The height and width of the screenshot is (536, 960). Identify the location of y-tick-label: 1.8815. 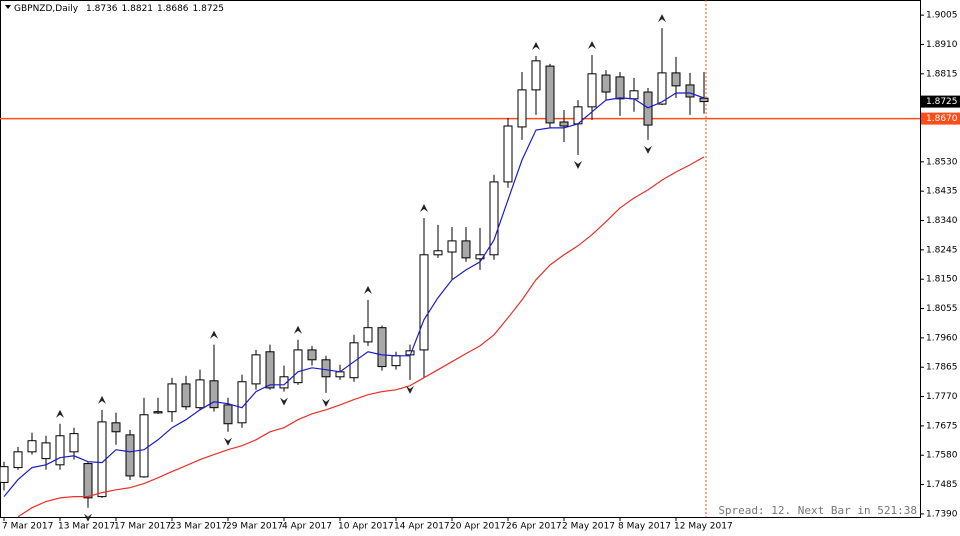
(942, 74).